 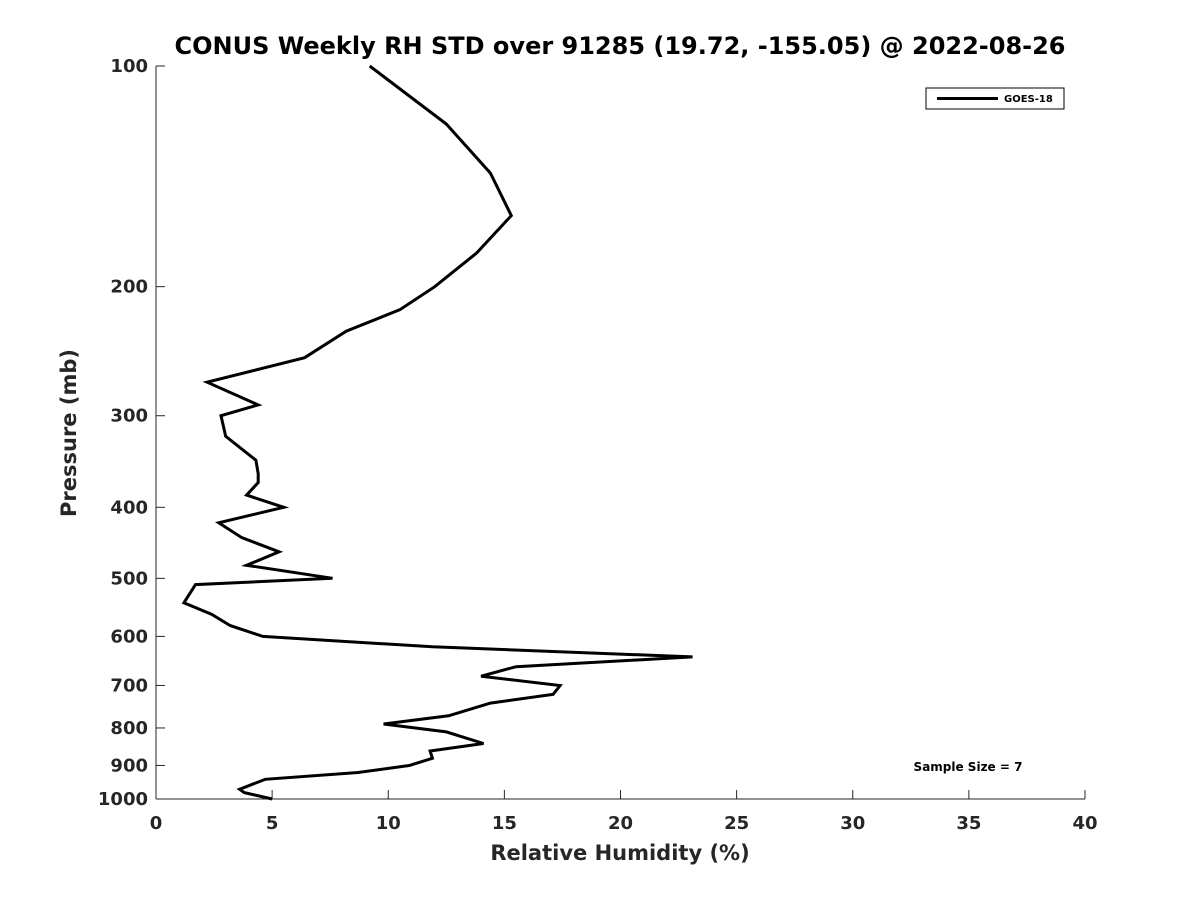 What do you see at coordinates (272, 823) in the screenshot?
I see `x-tick-label: 5` at bounding box center [272, 823].